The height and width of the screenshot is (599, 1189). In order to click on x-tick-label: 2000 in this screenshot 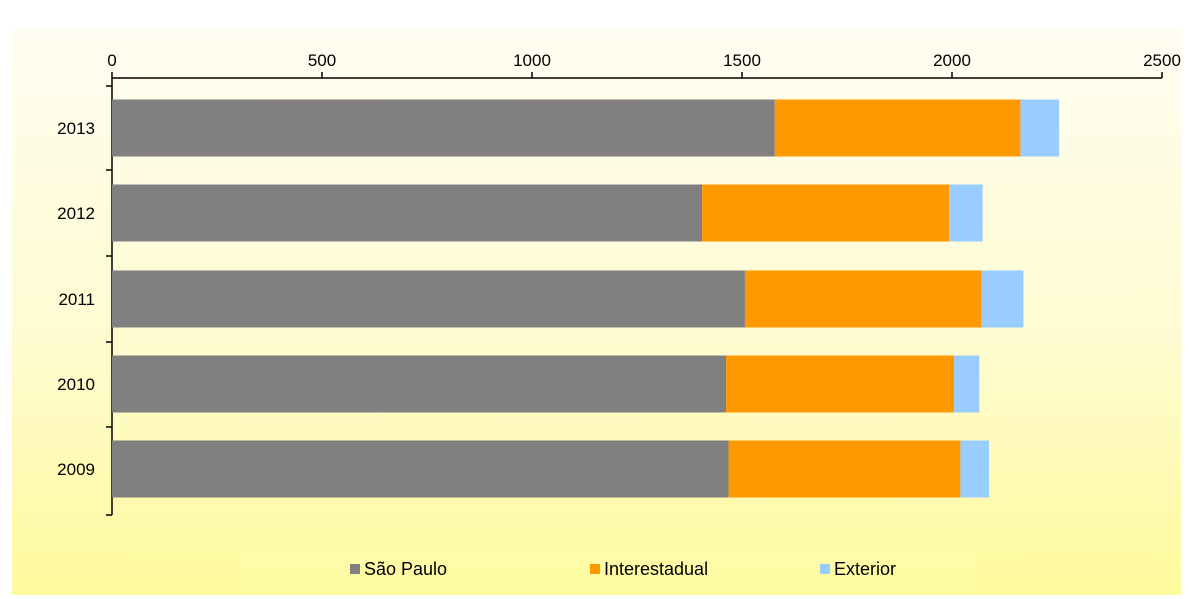, I will do `click(952, 60)`.